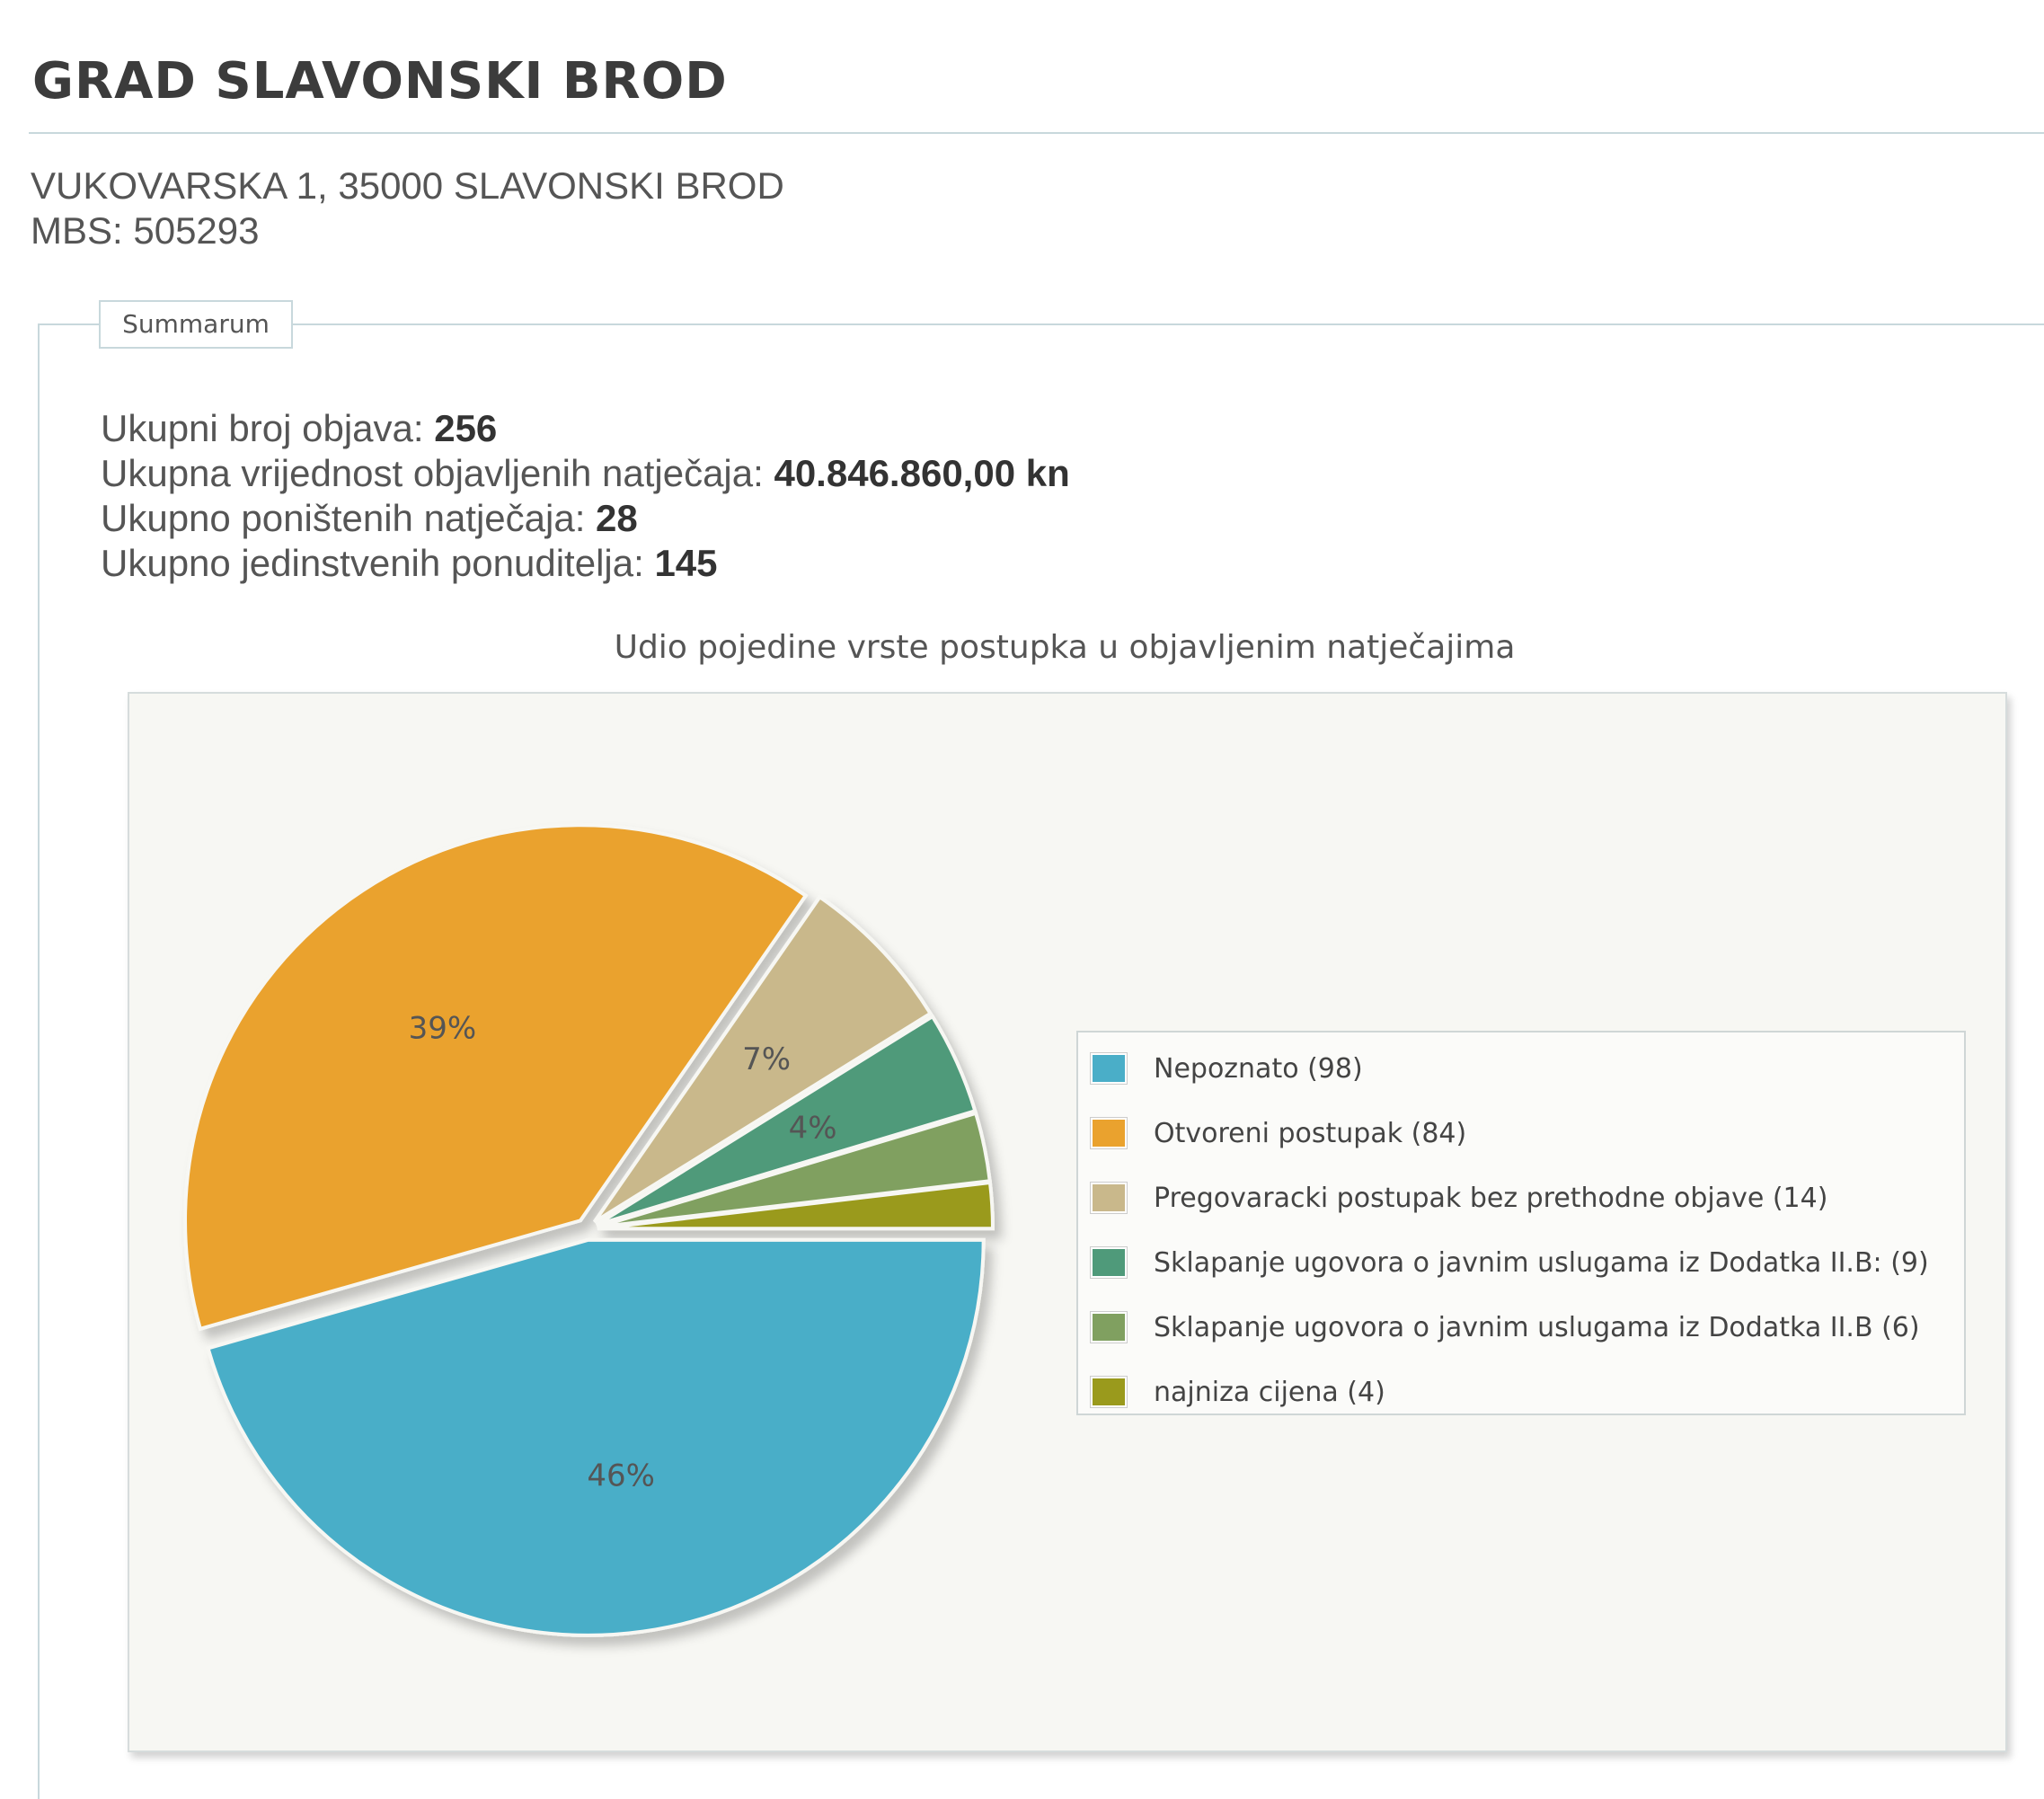  I want to click on pie-slice-label: 46%, so click(621, 1475).